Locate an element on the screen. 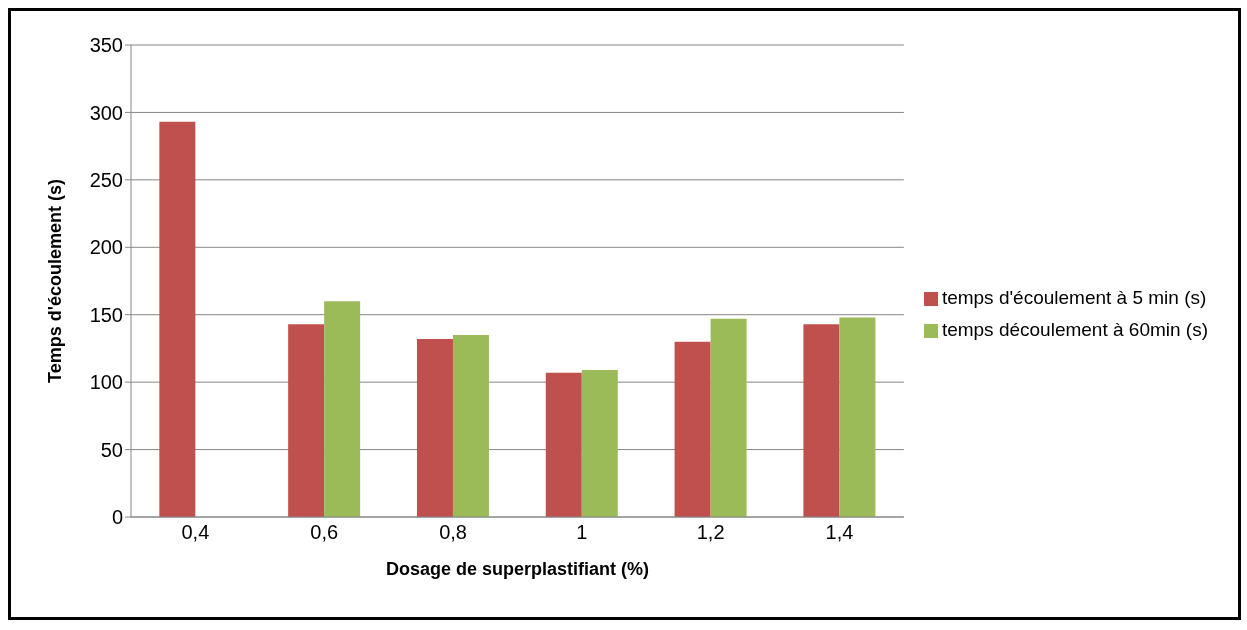 The image size is (1247, 630). y-tick-label: 200 is located at coordinates (106, 247).